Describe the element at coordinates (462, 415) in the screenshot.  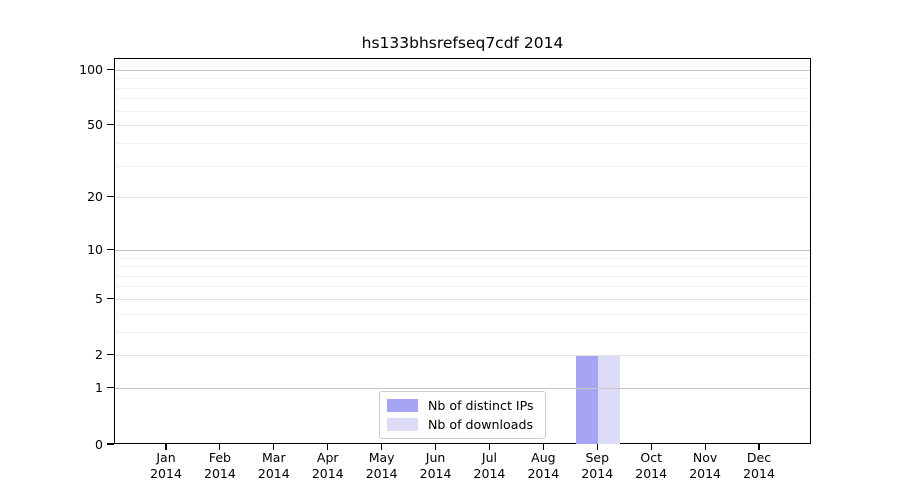
I see `legend: Nb of distinct IPs Nb of downloads` at that location.